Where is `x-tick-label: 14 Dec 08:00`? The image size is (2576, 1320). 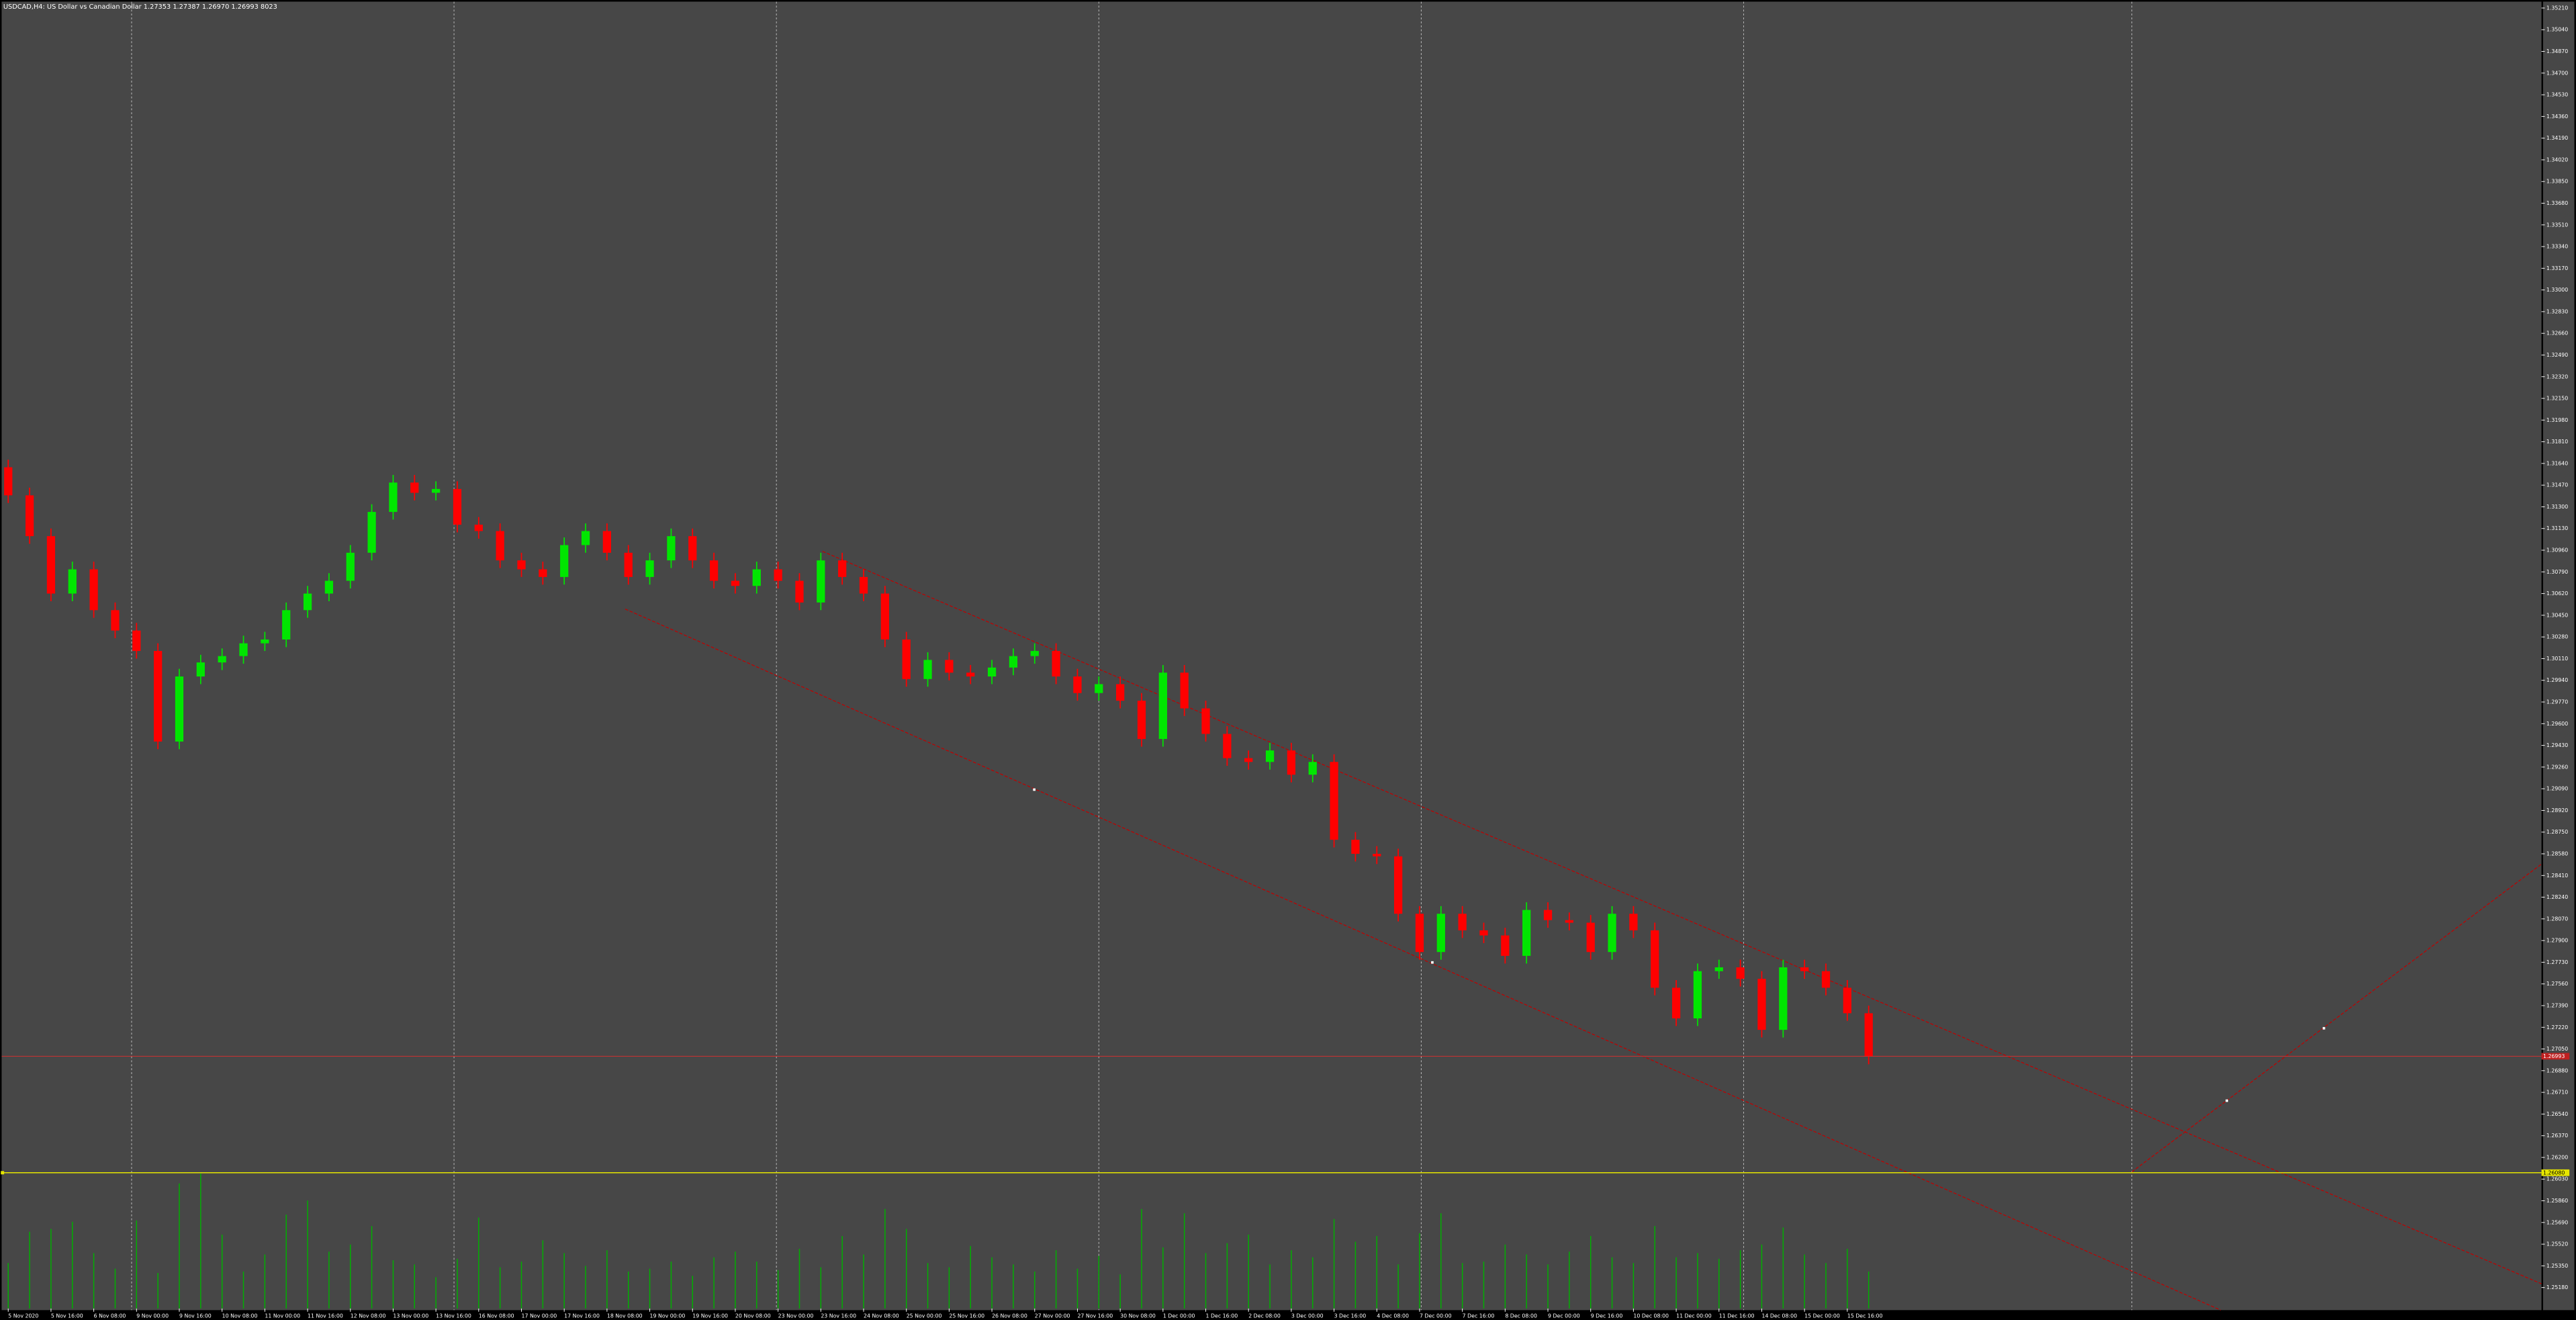
x-tick-label: 14 Dec 08:00 is located at coordinates (1779, 1316).